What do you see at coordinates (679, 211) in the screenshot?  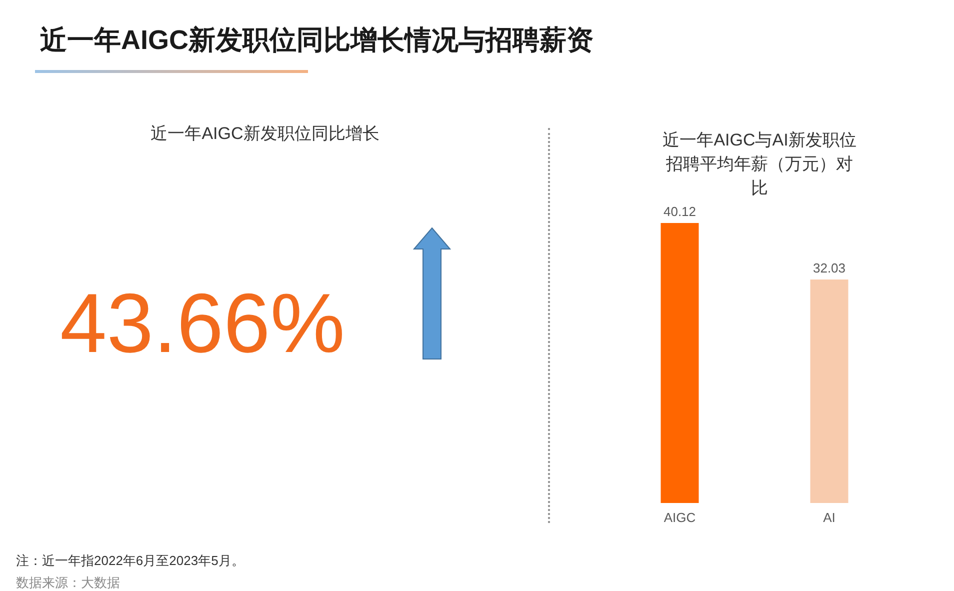 I see `data-label: 40.12` at bounding box center [679, 211].